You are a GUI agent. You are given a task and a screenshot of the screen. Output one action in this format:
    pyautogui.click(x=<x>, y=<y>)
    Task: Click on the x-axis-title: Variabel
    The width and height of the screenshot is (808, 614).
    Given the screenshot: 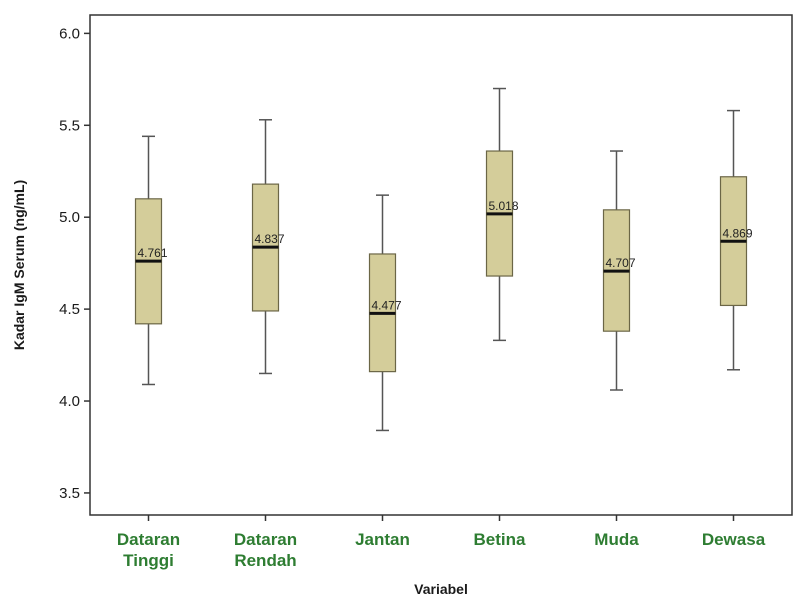 What is the action you would take?
    pyautogui.click(x=441, y=589)
    